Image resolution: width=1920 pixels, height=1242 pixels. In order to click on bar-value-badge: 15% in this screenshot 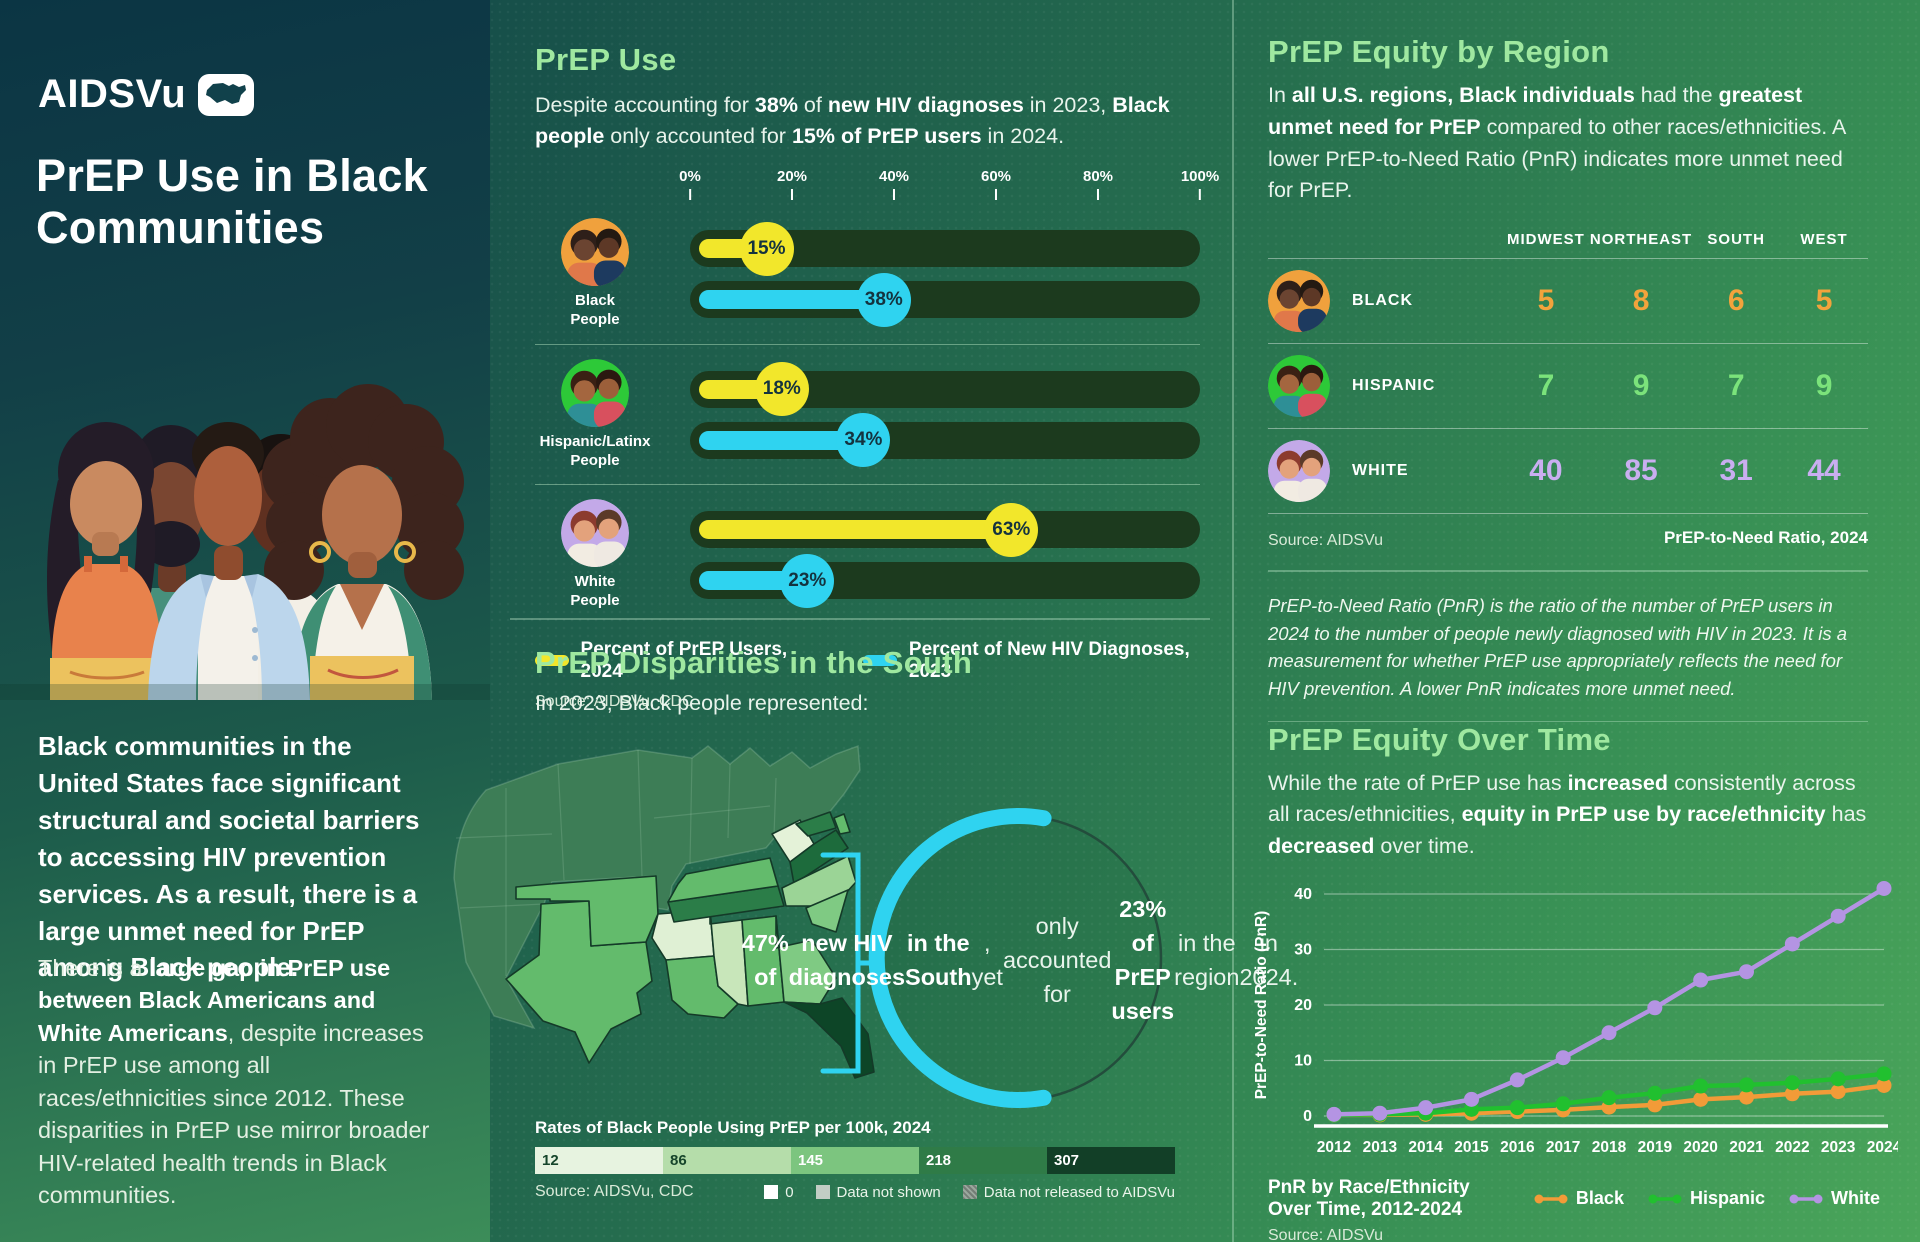, I will do `click(766, 248)`.